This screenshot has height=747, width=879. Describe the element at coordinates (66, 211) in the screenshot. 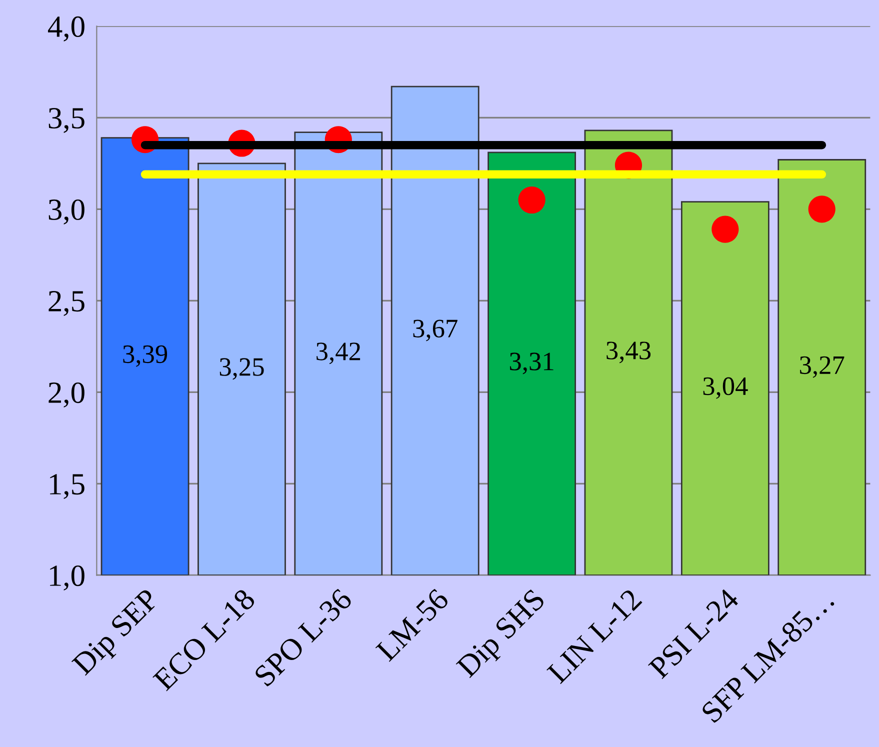

I see `y-tick-label: 3,0` at that location.